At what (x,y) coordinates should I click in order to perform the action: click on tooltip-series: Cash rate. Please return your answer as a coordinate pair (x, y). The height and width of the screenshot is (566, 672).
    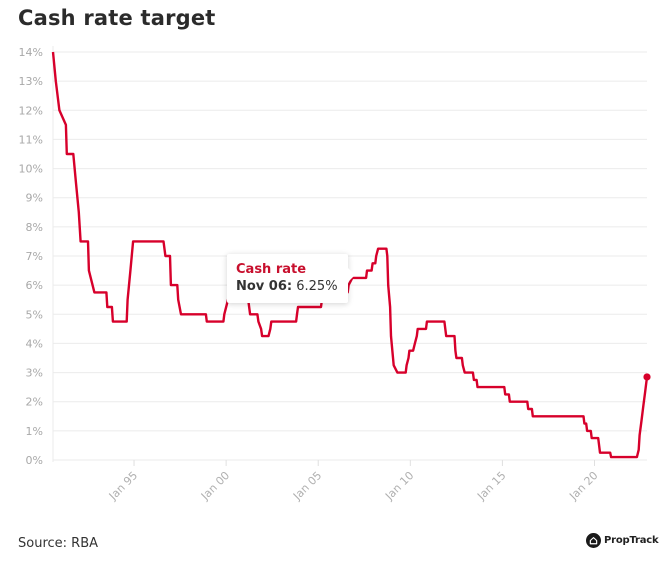
    Looking at the image, I should click on (271, 269).